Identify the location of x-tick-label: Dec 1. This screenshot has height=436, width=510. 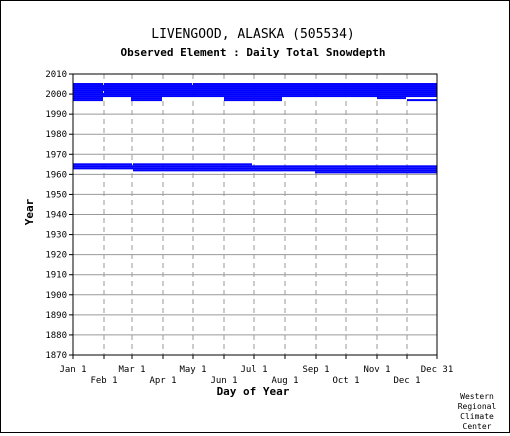
(406, 381).